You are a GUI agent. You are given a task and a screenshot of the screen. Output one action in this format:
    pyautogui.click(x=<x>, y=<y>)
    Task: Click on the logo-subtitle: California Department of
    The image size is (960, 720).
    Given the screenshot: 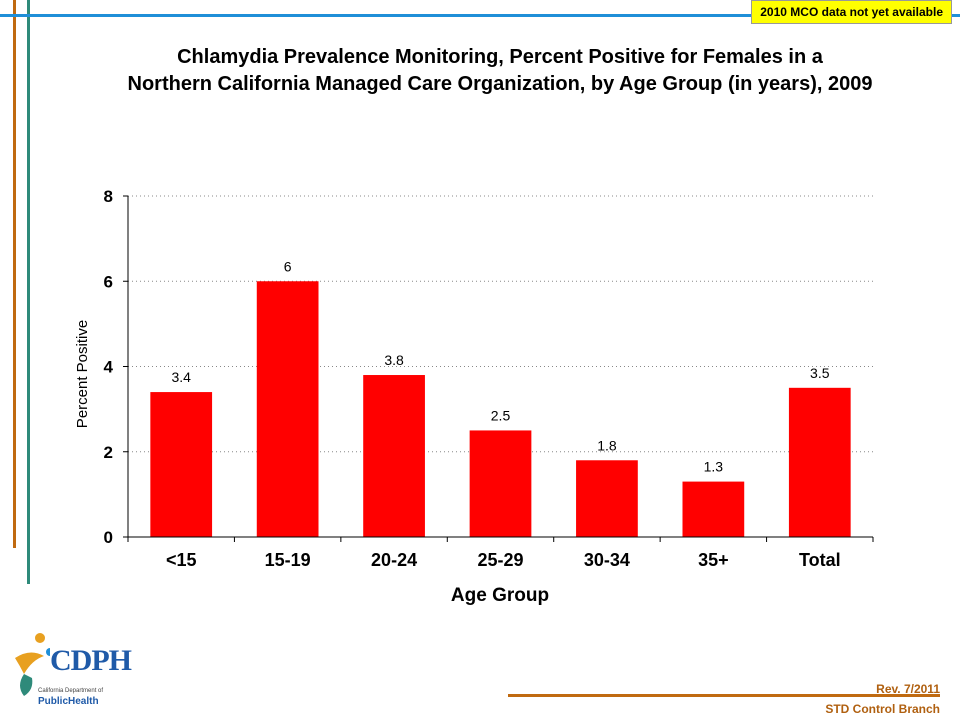 What is the action you would take?
    pyautogui.click(x=71, y=691)
    